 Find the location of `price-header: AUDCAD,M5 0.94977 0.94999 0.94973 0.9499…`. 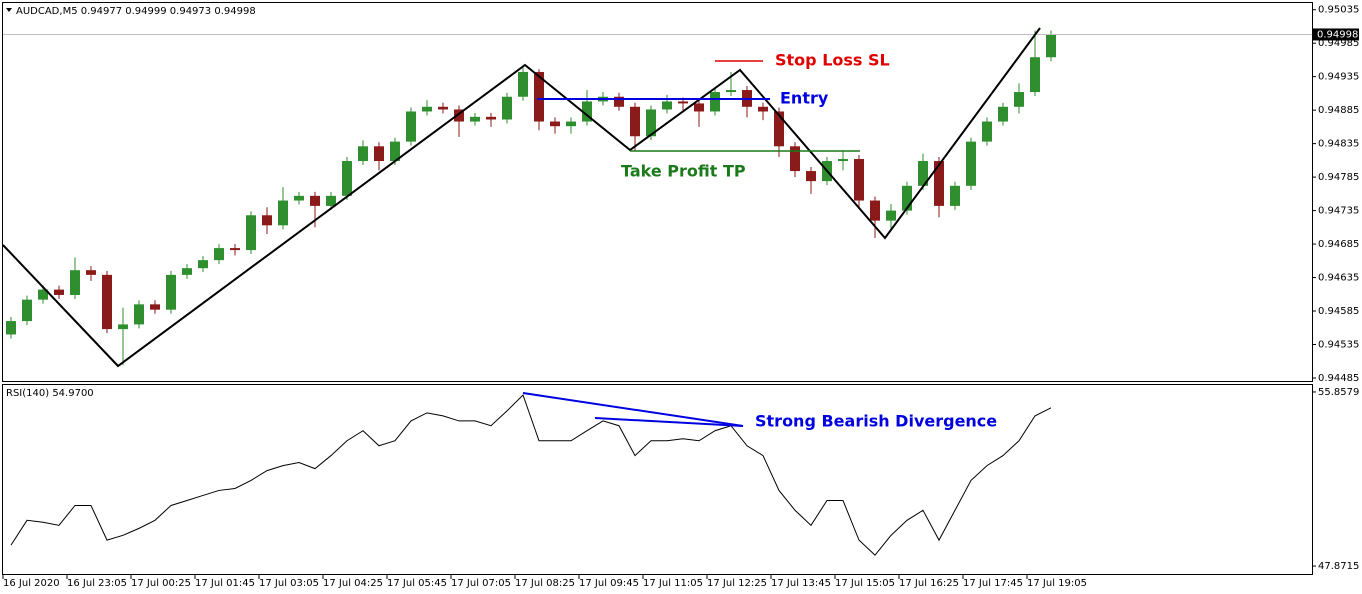

price-header: AUDCAD,M5 0.94977 0.94999 0.94973 0.9499… is located at coordinates (136, 11).